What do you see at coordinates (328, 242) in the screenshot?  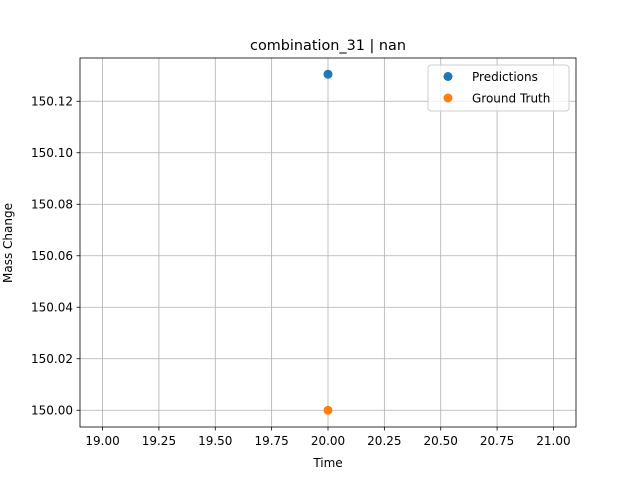 I see `data-points` at bounding box center [328, 242].